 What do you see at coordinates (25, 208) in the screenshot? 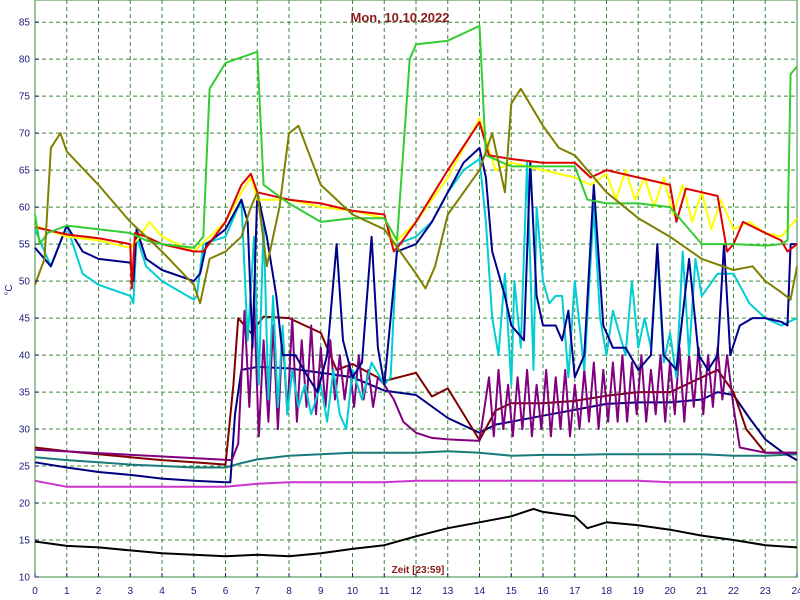
I see `y-tick-label: 60` at bounding box center [25, 208].